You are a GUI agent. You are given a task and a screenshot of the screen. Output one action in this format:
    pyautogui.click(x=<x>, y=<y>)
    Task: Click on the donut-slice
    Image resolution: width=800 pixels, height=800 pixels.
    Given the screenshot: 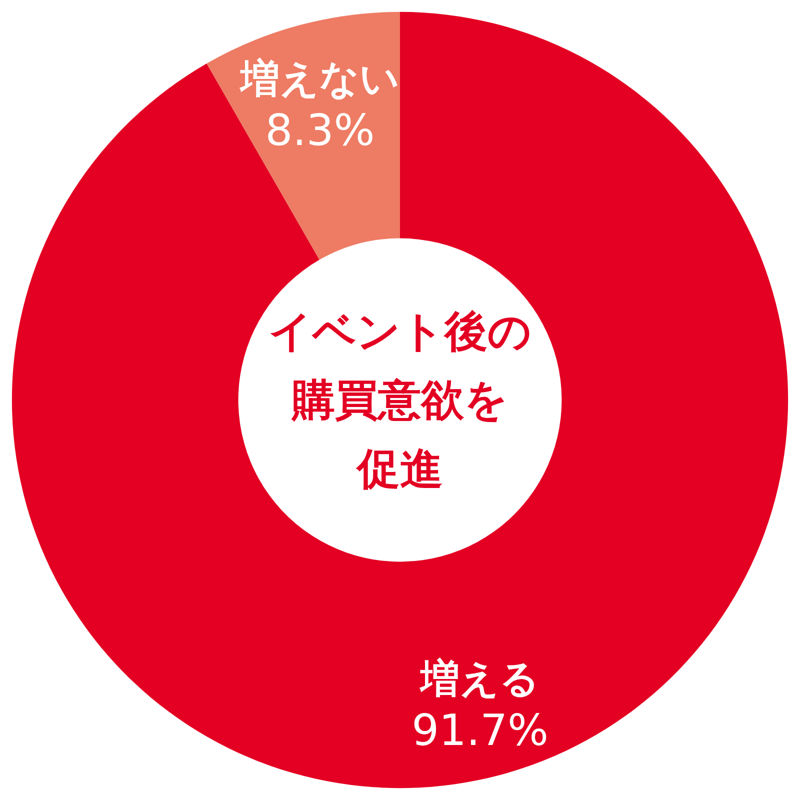 What is the action you would take?
    pyautogui.click(x=303, y=136)
    